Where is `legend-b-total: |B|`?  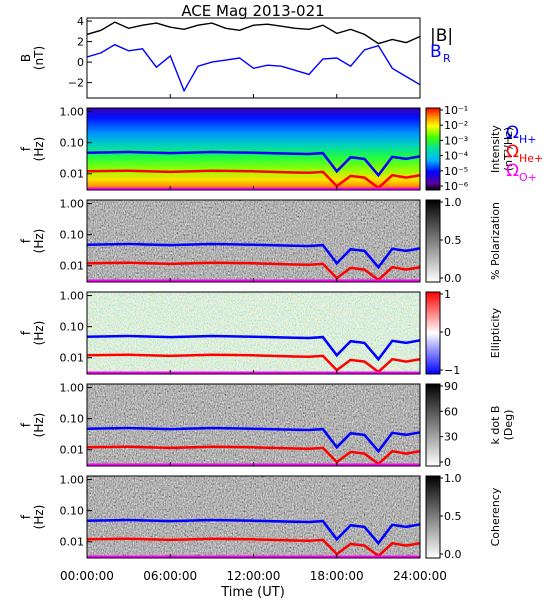
legend-b-total: |B| is located at coordinates (441, 36).